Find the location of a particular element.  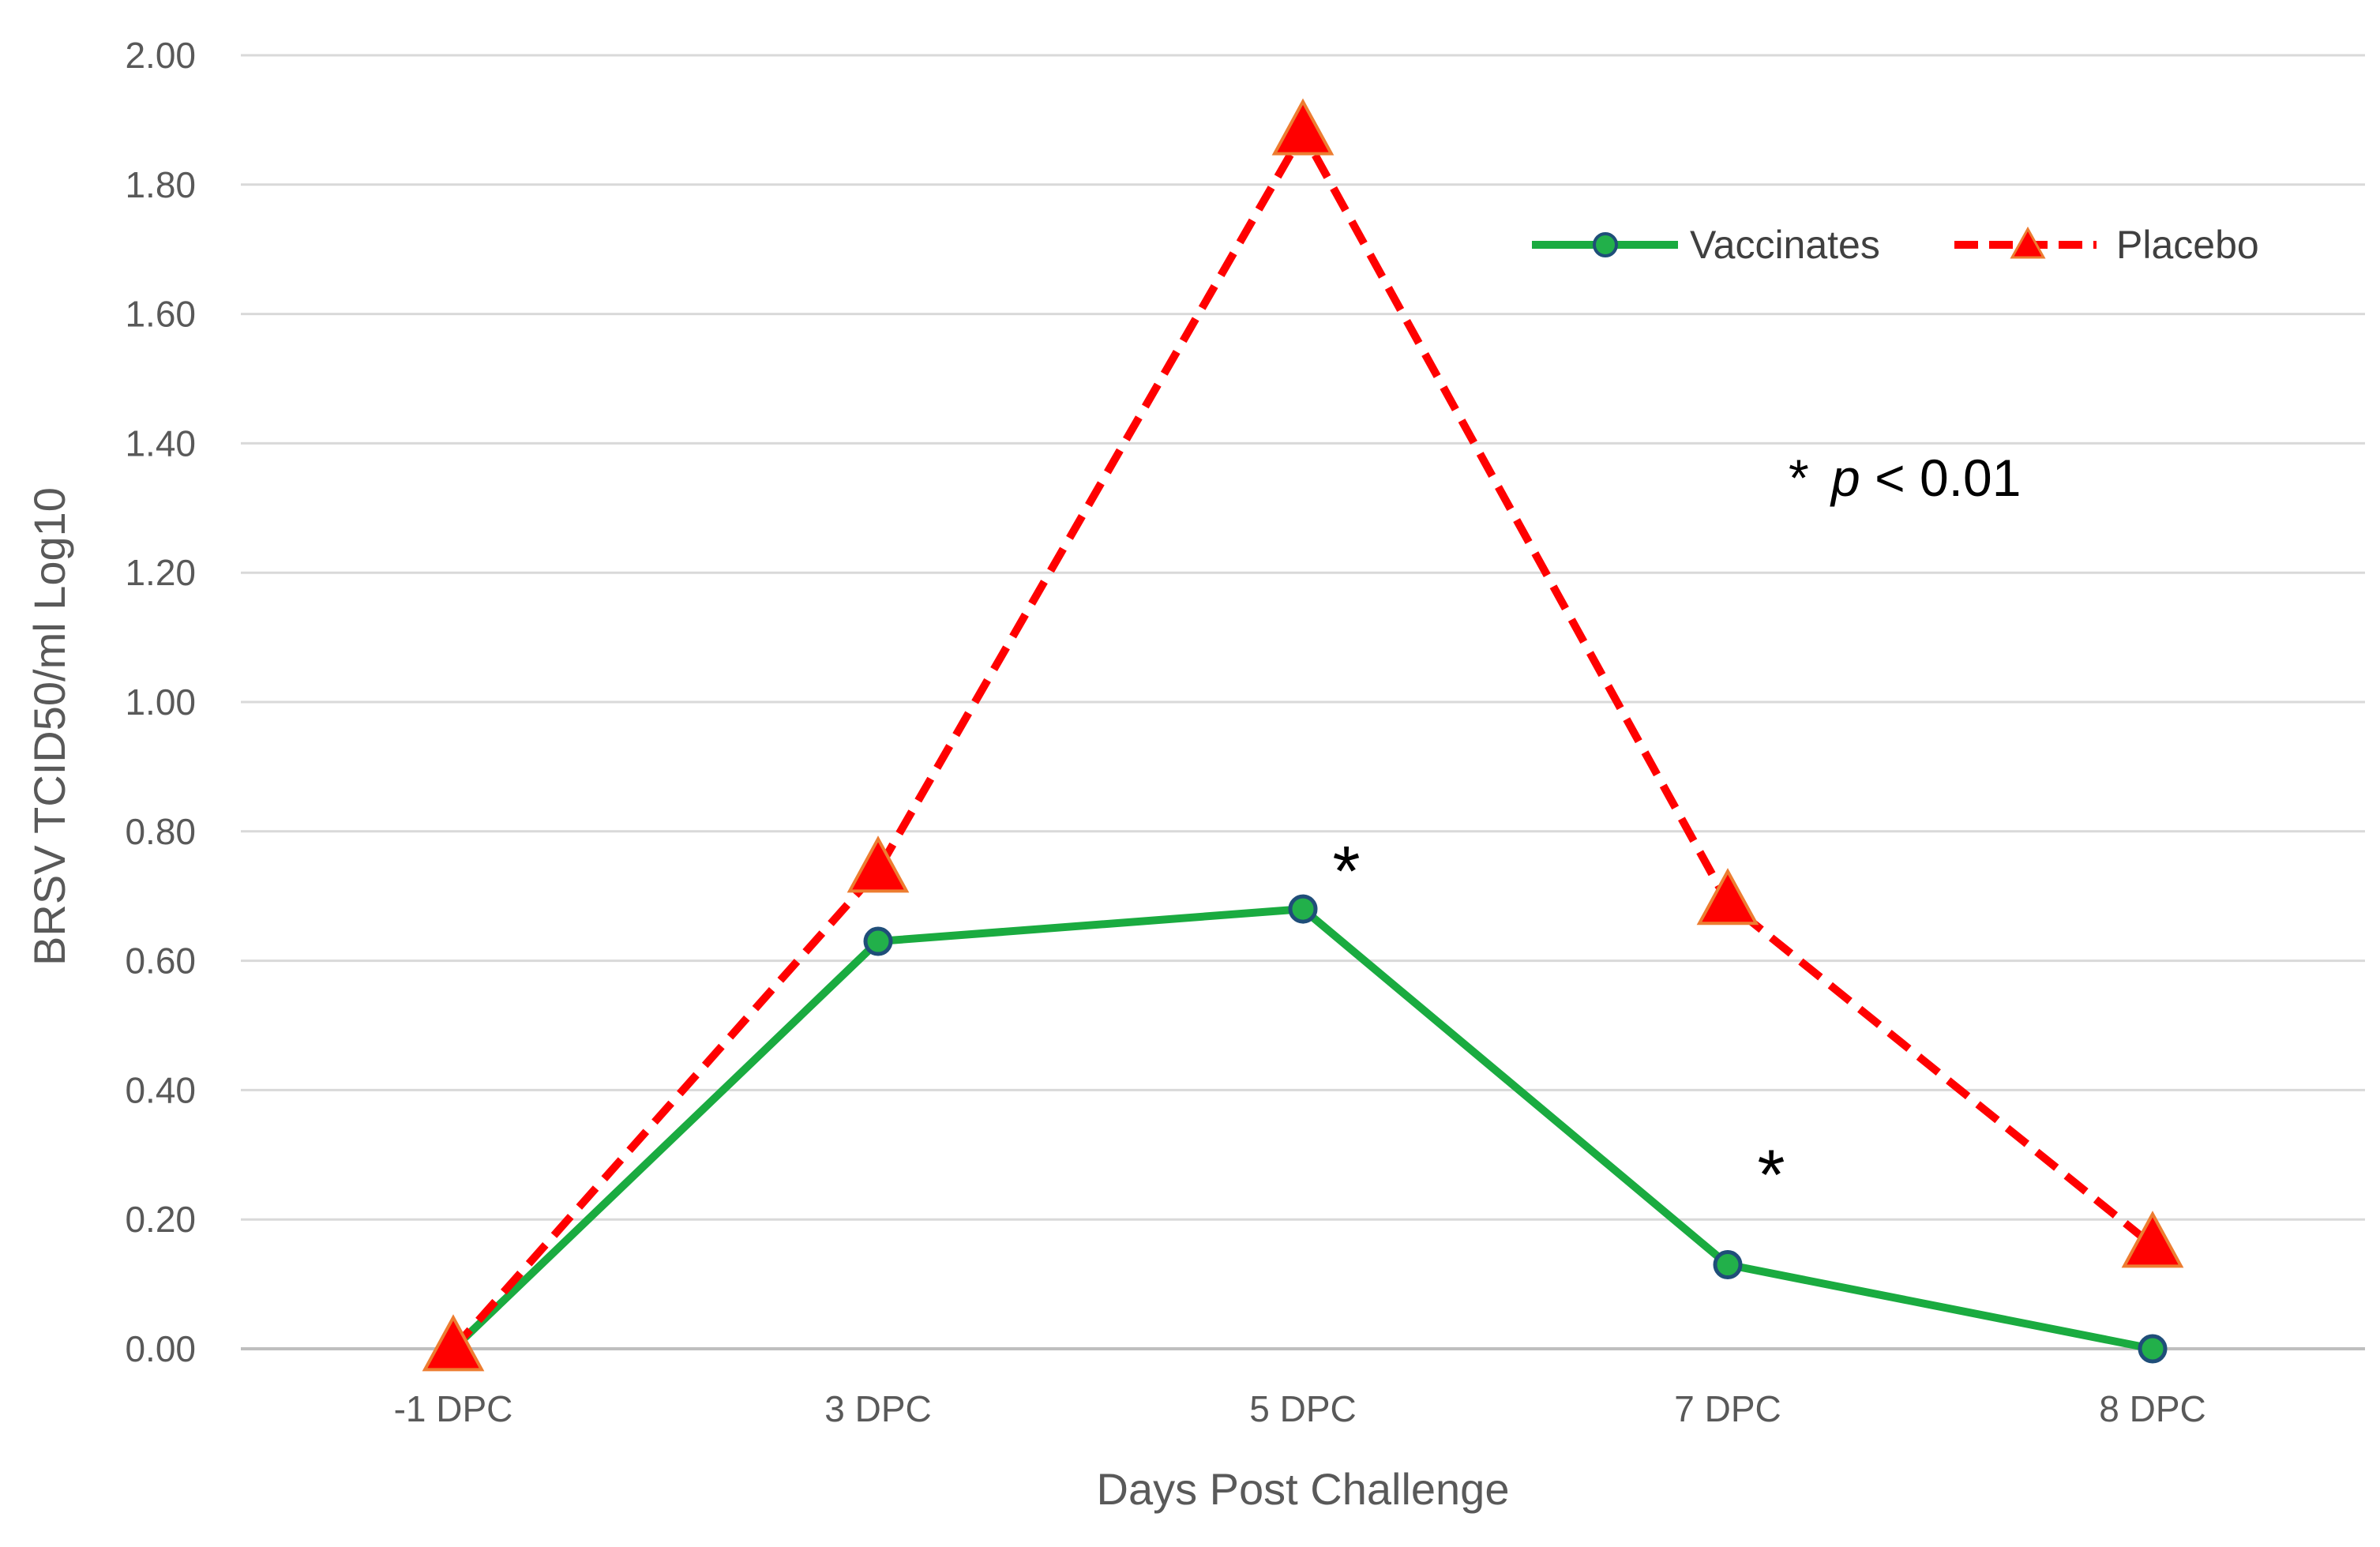

y-tick-label: 0.00 is located at coordinates (160, 1348).